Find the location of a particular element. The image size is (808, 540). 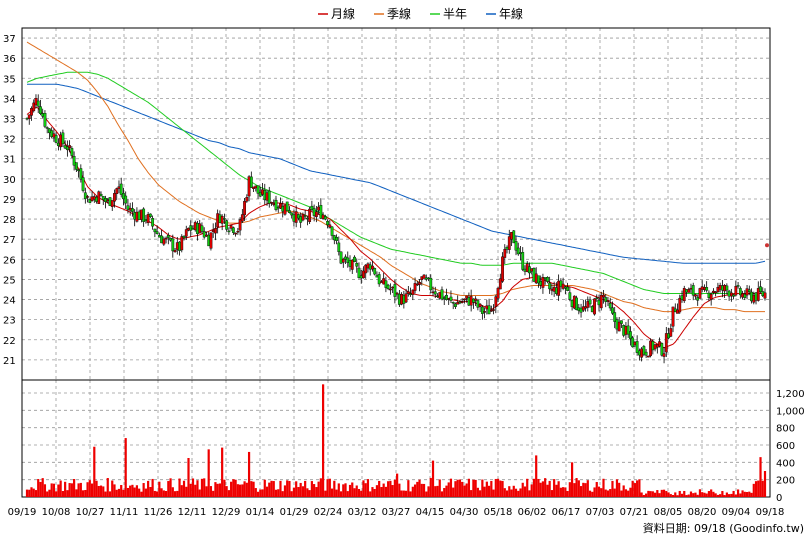

data-date-footer: 資料日期: 09/18 (Goodinfo.tw) is located at coordinates (723, 528).